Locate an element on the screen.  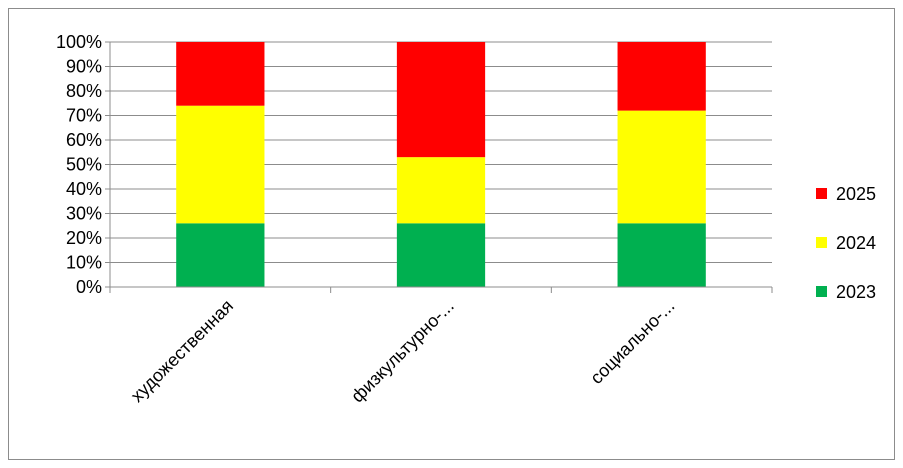
y-tick-label: 30% is located at coordinates (84, 214).